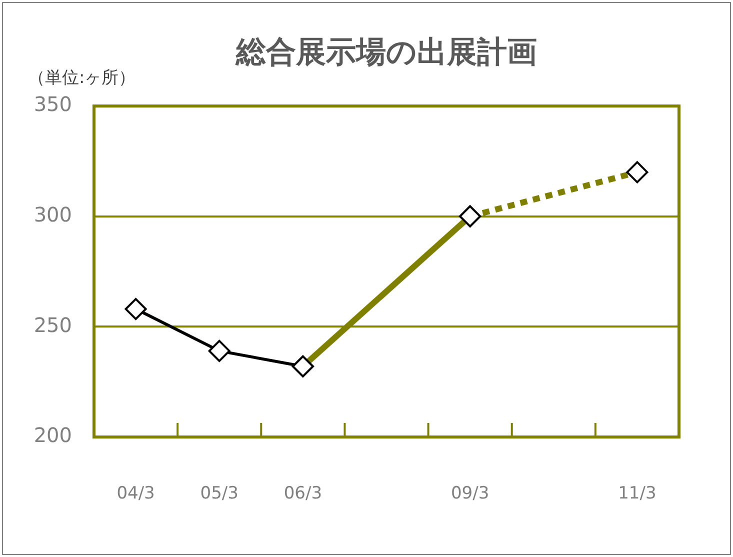 The width and height of the screenshot is (733, 557). What do you see at coordinates (386, 52) in the screenshot?
I see `chart-title: 総合展示場の出展計画` at bounding box center [386, 52].